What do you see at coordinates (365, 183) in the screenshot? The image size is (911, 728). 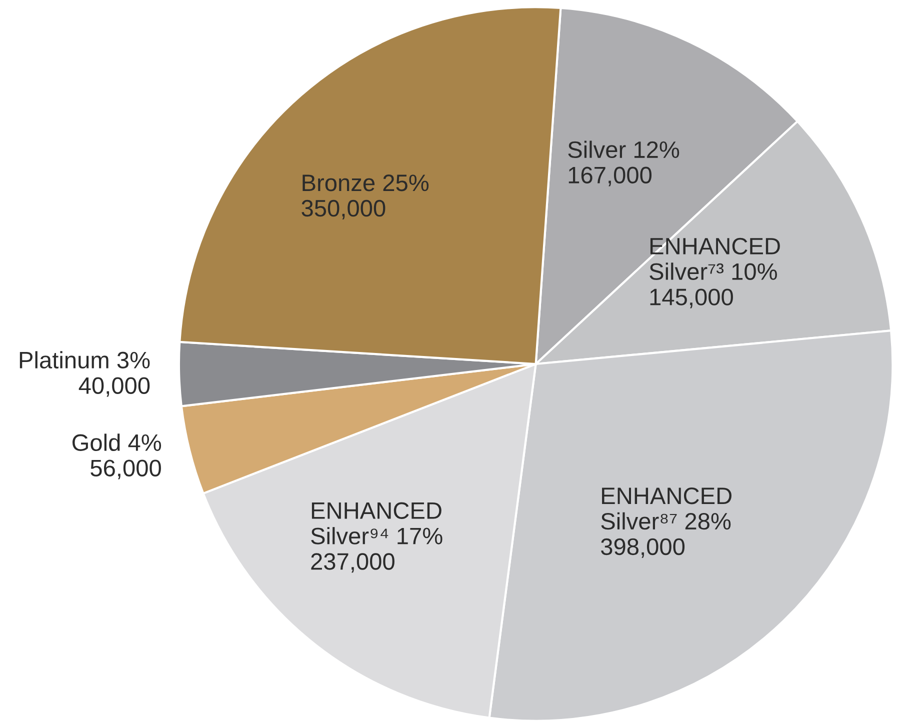 I see `slice-label: Bronze 25%` at bounding box center [365, 183].